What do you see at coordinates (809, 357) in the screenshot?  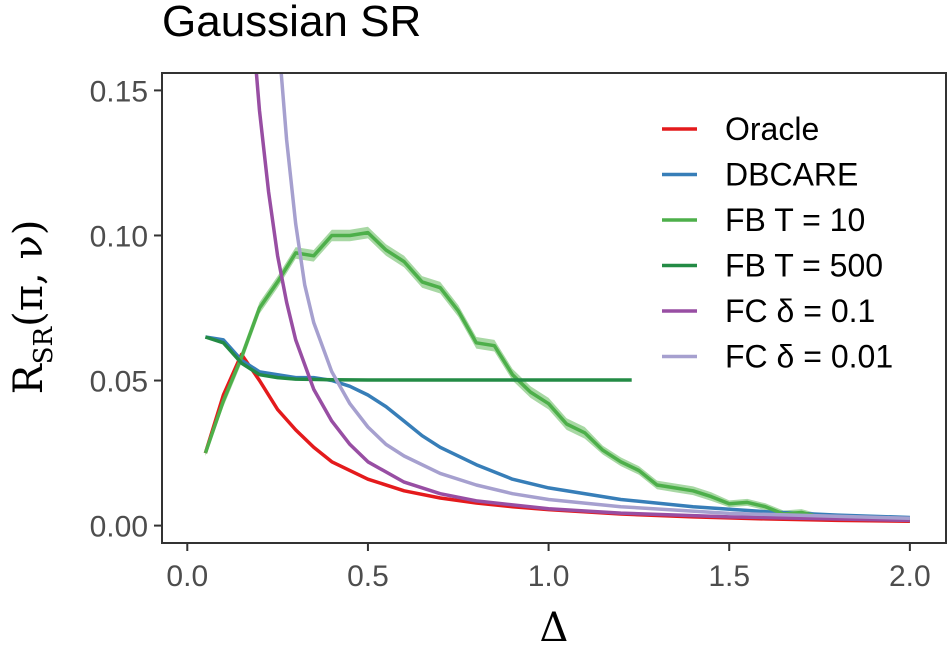 I see `legend-label: FC δ = 0.01` at bounding box center [809, 357].